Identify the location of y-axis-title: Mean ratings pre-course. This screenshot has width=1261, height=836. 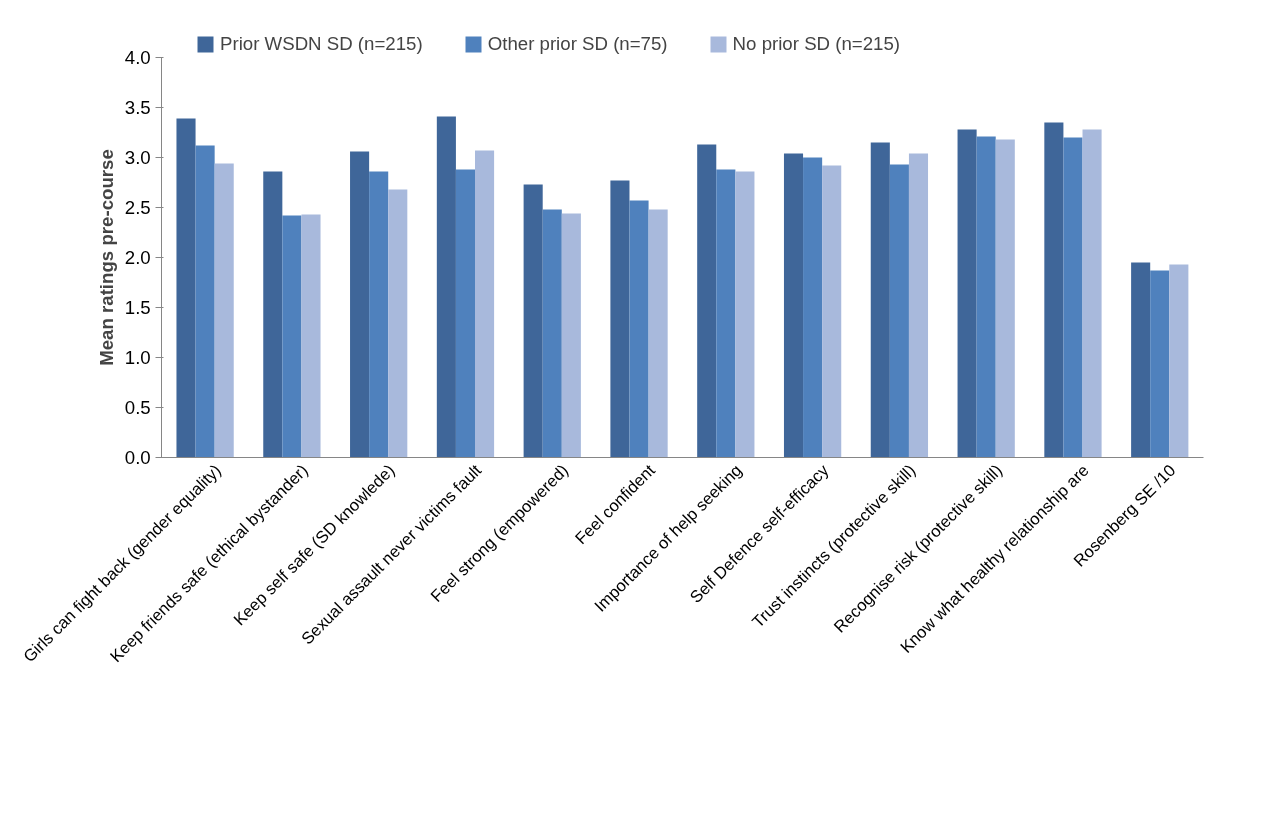
(106, 257).